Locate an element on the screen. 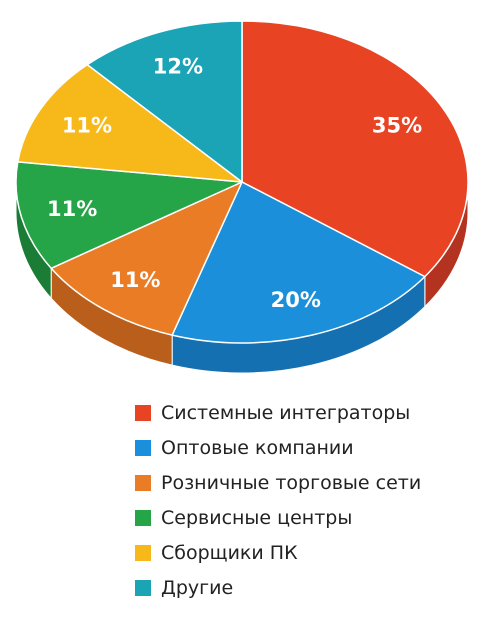  slice-percent-label: 35% is located at coordinates (397, 126).